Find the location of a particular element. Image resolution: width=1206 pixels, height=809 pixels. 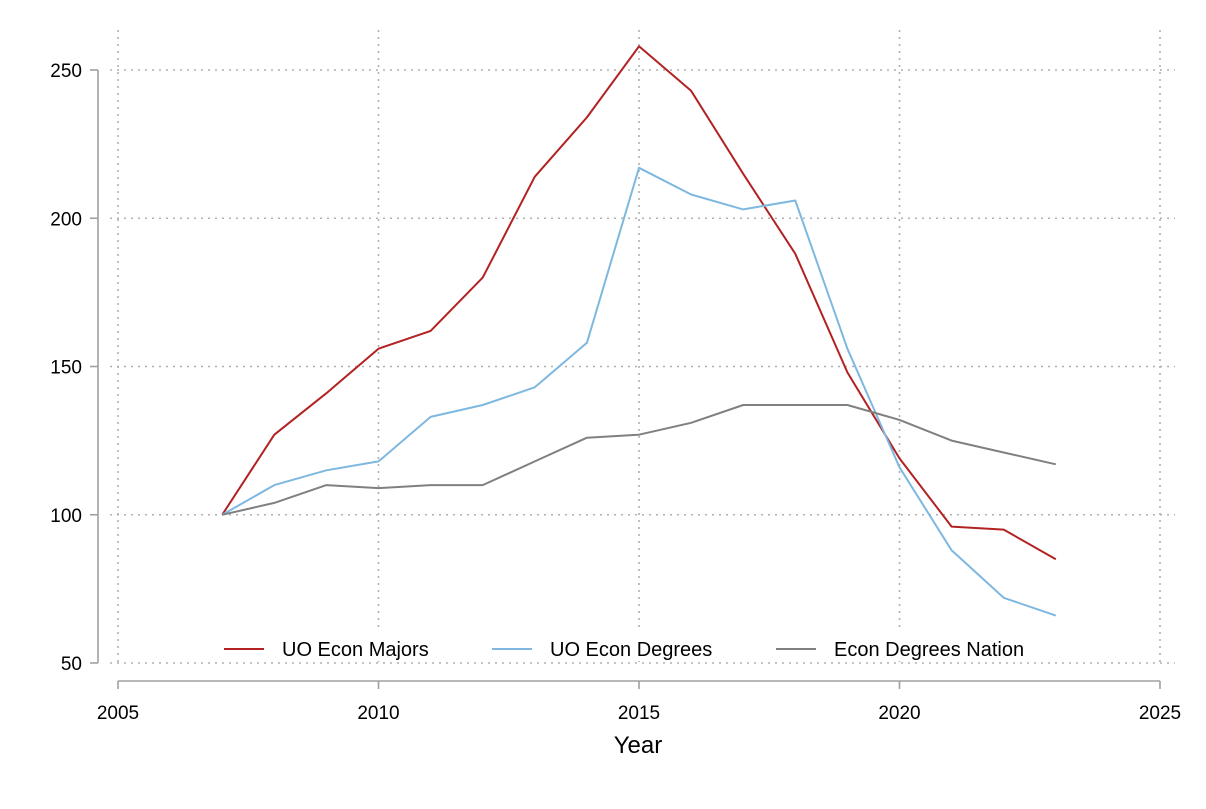

x-tick-label: 2005 is located at coordinates (118, 713).